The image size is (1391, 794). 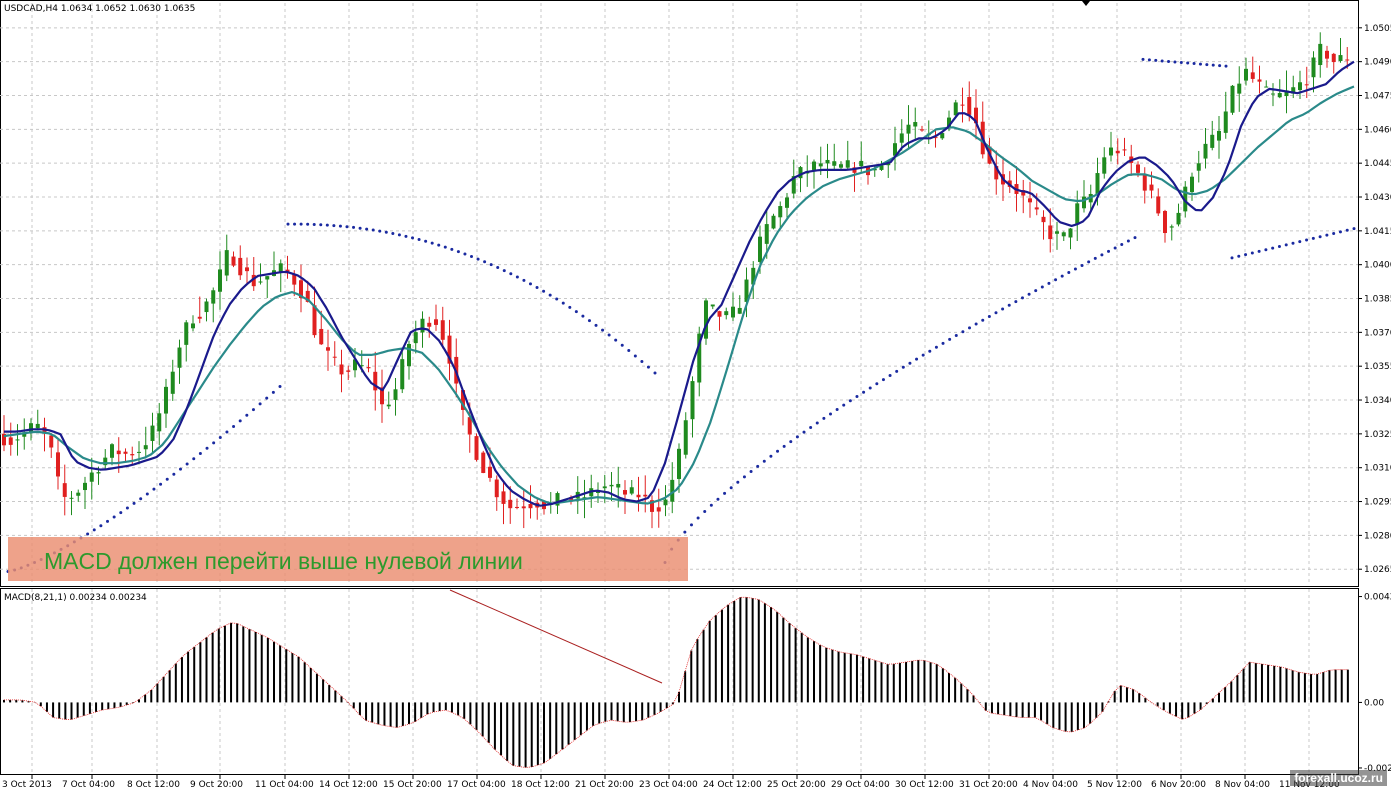 What do you see at coordinates (1377, 570) in the screenshot?
I see `price-axis-label: 1.0265` at bounding box center [1377, 570].